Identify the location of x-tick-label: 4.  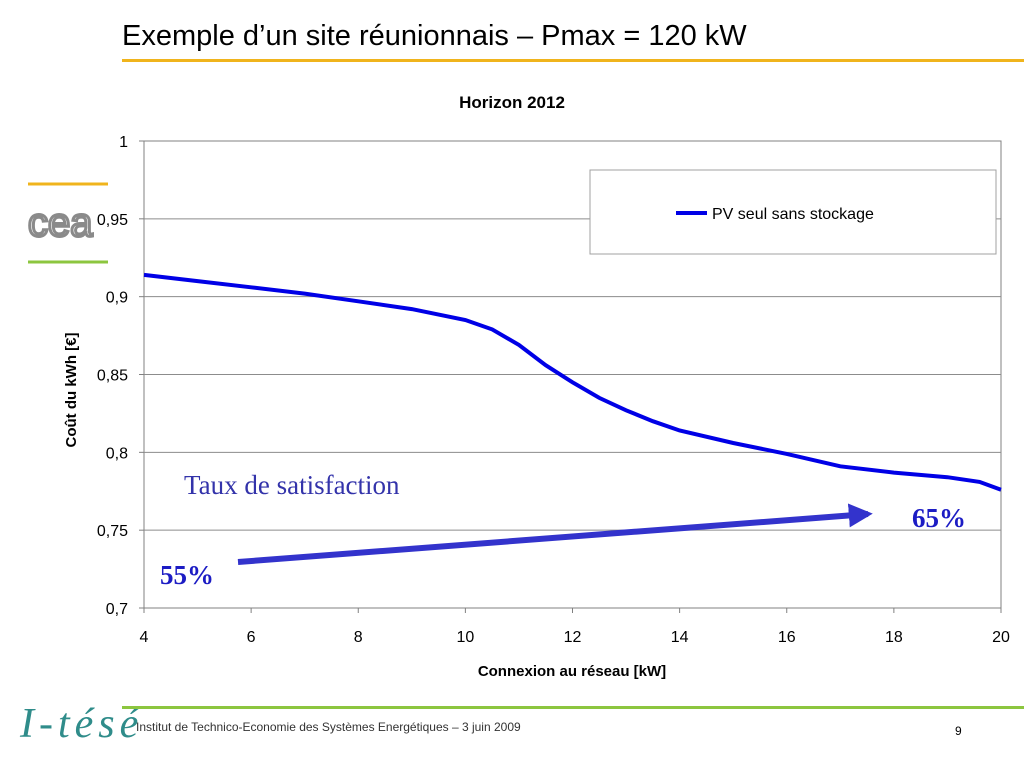
(144, 637).